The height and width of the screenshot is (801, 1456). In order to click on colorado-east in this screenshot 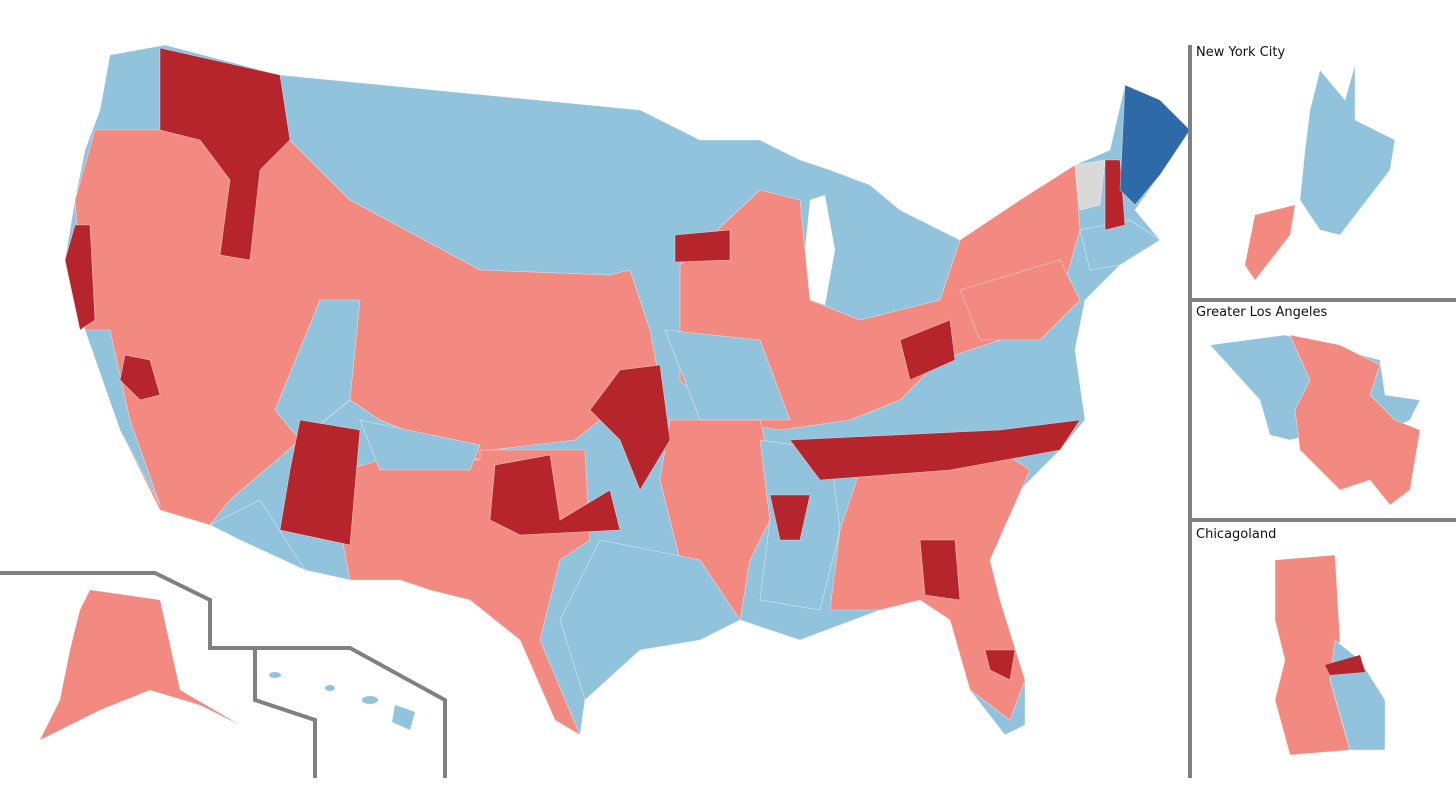, I will do `click(420, 445)`.